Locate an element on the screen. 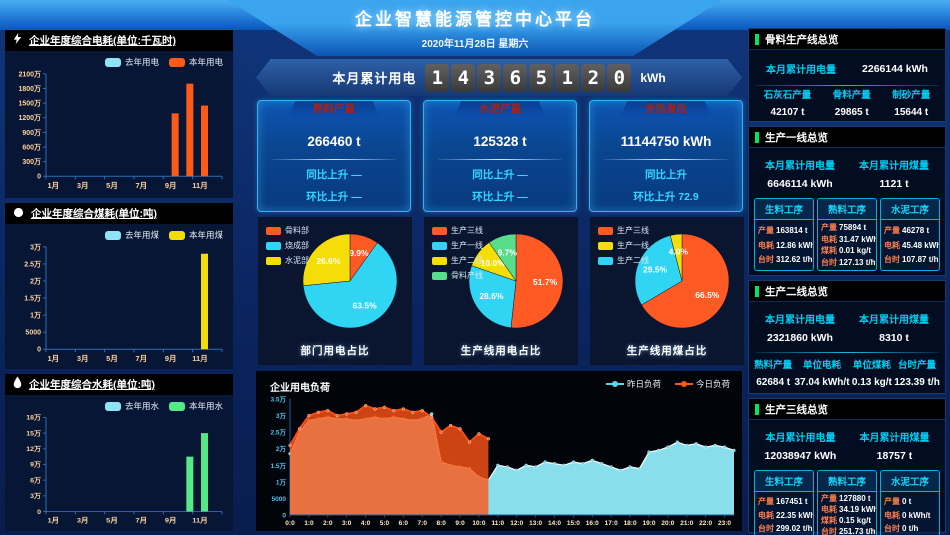 Image resolution: width=950 pixels, height=535 pixels. process-rows: 产量 0 t 电耗 0 kWh/t 台时 0 t/h is located at coordinates (910, 513).